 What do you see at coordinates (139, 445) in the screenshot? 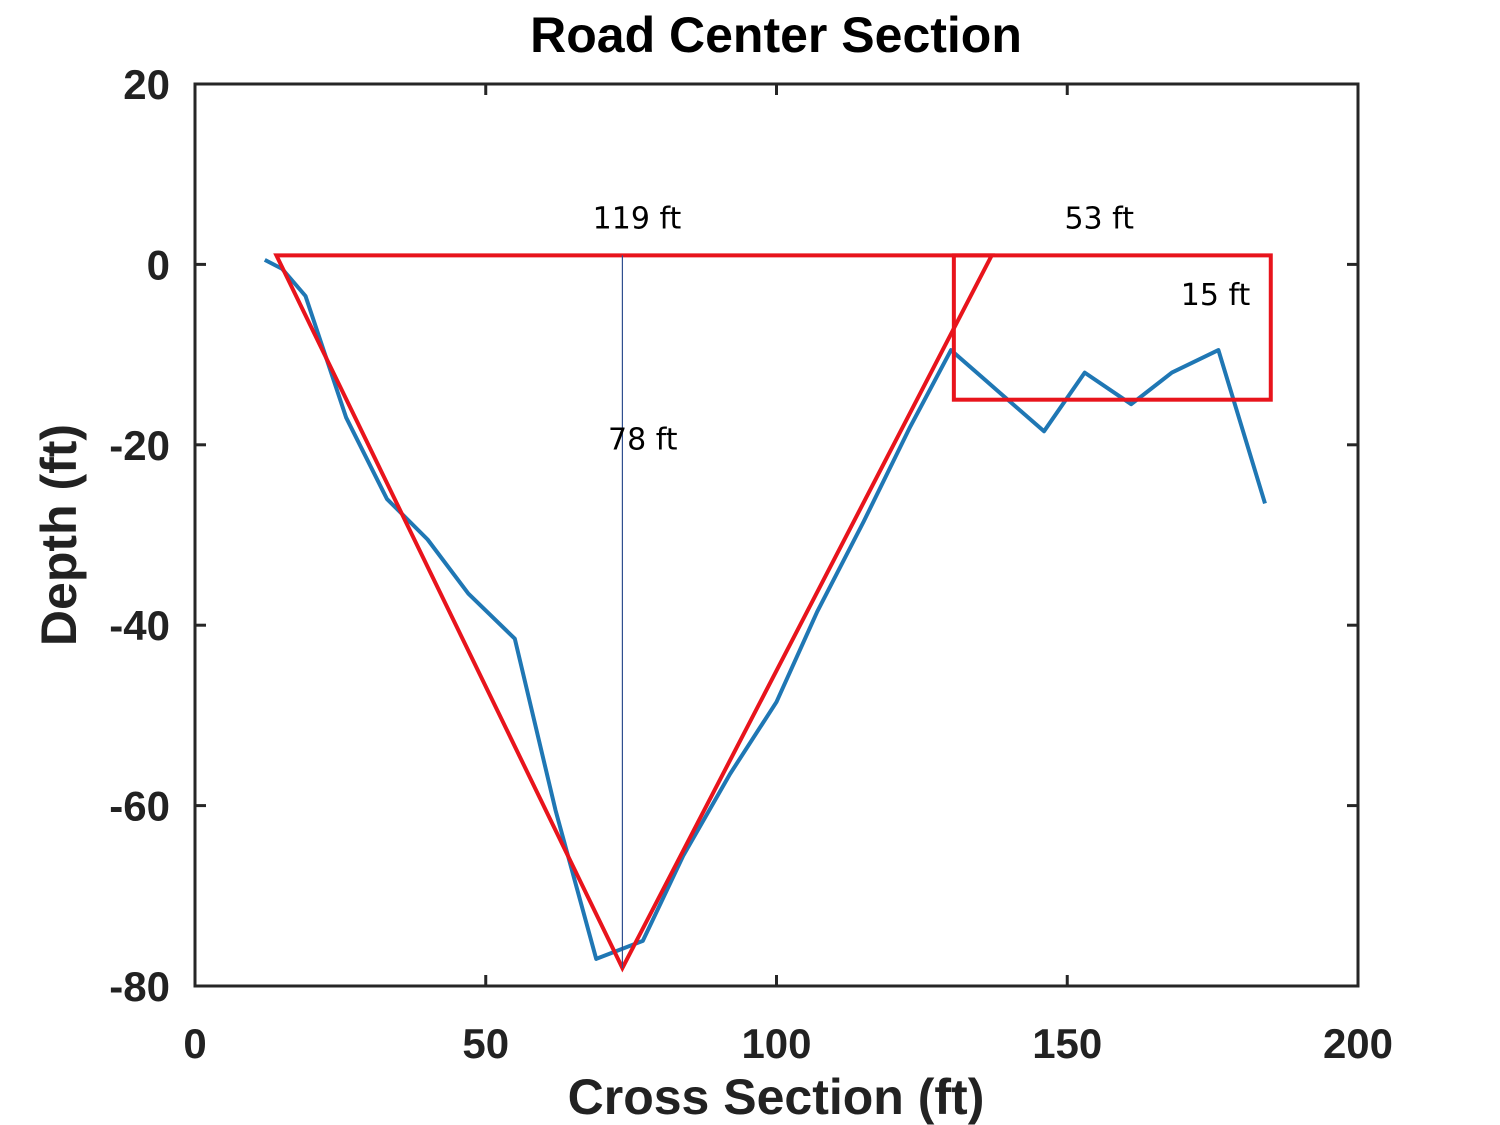
I see `y-tick-label: -20` at bounding box center [139, 445].